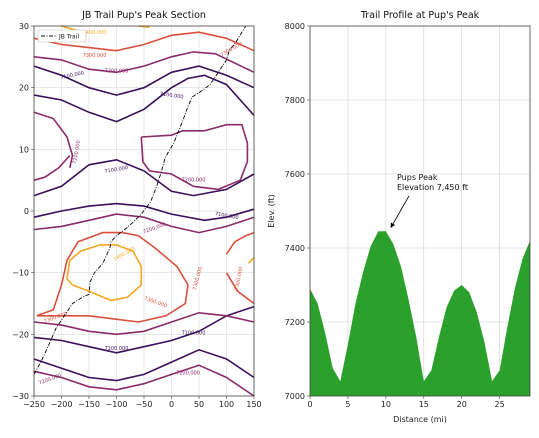 This screenshot has width=539, height=438. I want to click on y-tick-label: 8000, so click(295, 26).